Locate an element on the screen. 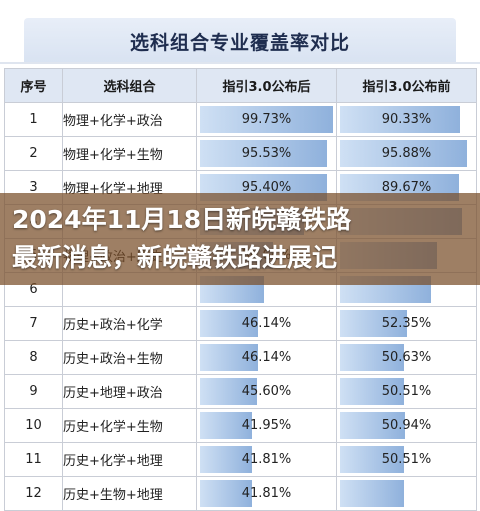 This screenshot has width=480, height=511. subject-combination: 历史+生物+地理 is located at coordinates (129, 493).